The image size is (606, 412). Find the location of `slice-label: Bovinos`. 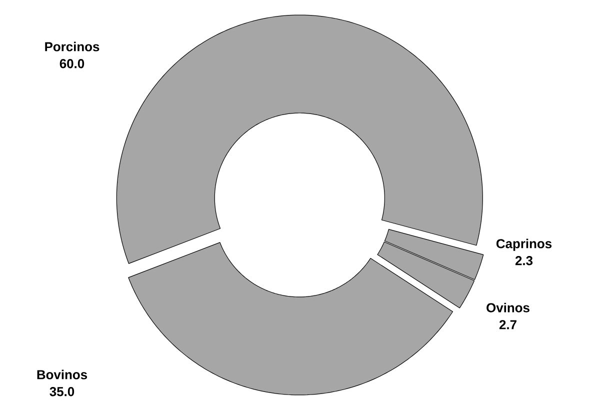

slice-label: Bovinos is located at coordinates (62, 375).